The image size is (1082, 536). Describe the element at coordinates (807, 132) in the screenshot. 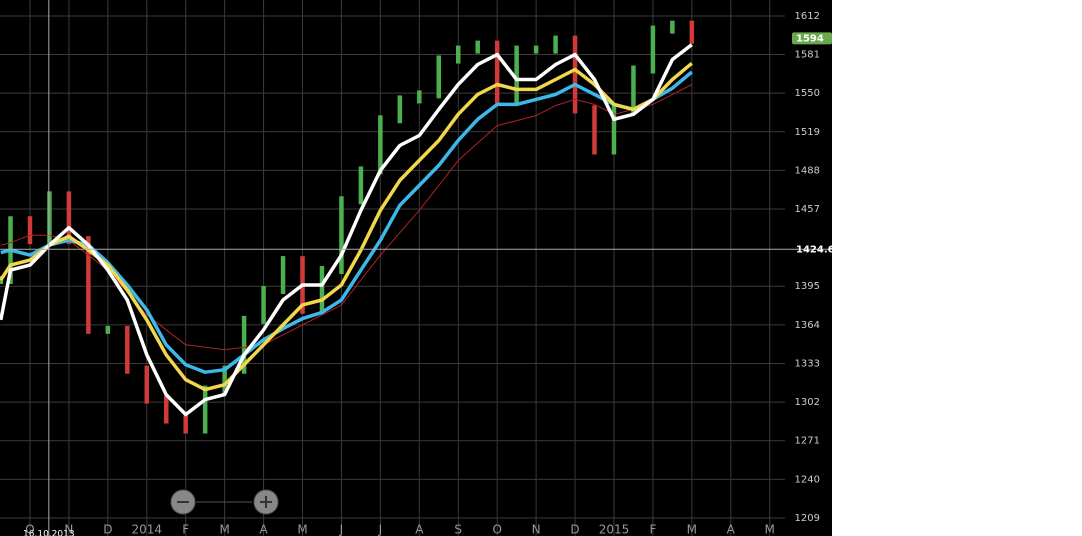

I see `y-tick-label: 1519` at that location.